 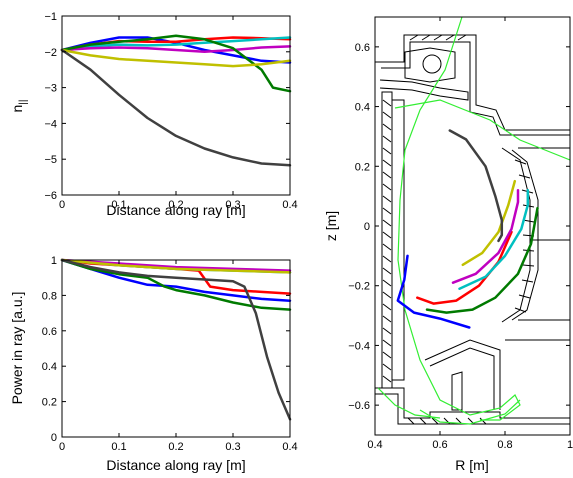 What do you see at coordinates (62, 447) in the screenshot?
I see `power-xtick-label: 0` at bounding box center [62, 447].